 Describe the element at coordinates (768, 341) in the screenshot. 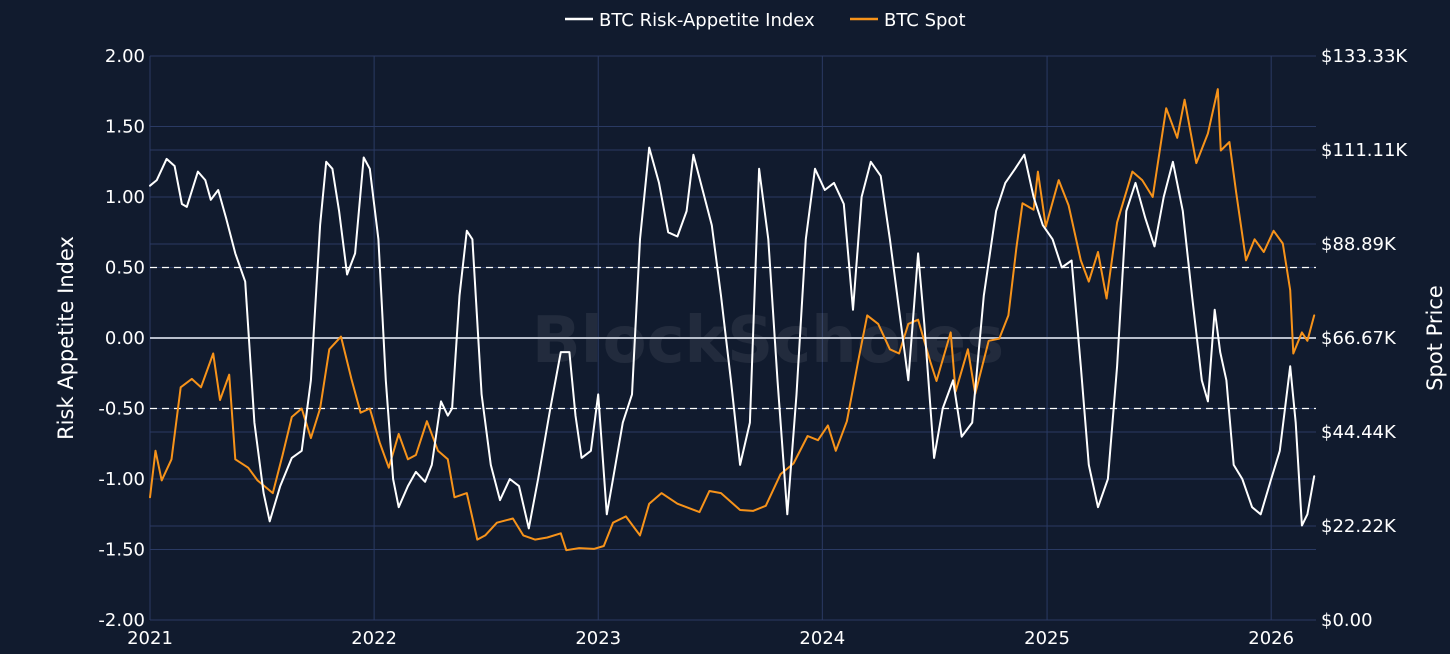

I see `watermark: BlockScholes` at that location.